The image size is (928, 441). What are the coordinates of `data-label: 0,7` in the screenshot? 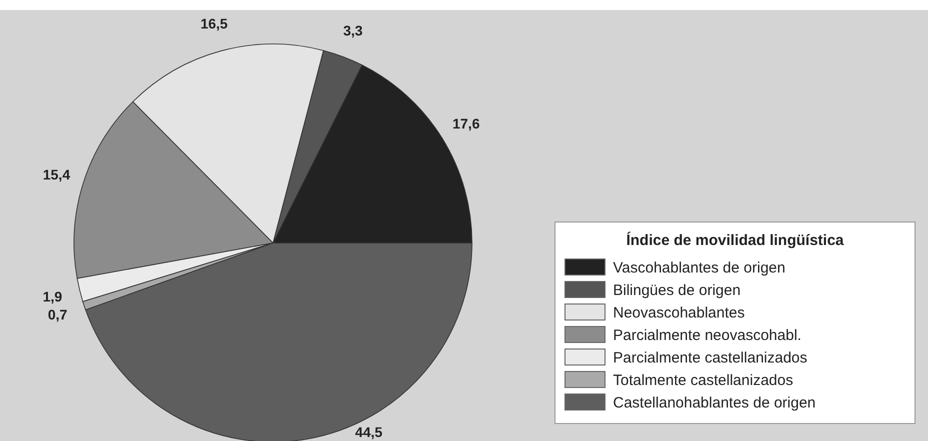 It's located at (58, 314).